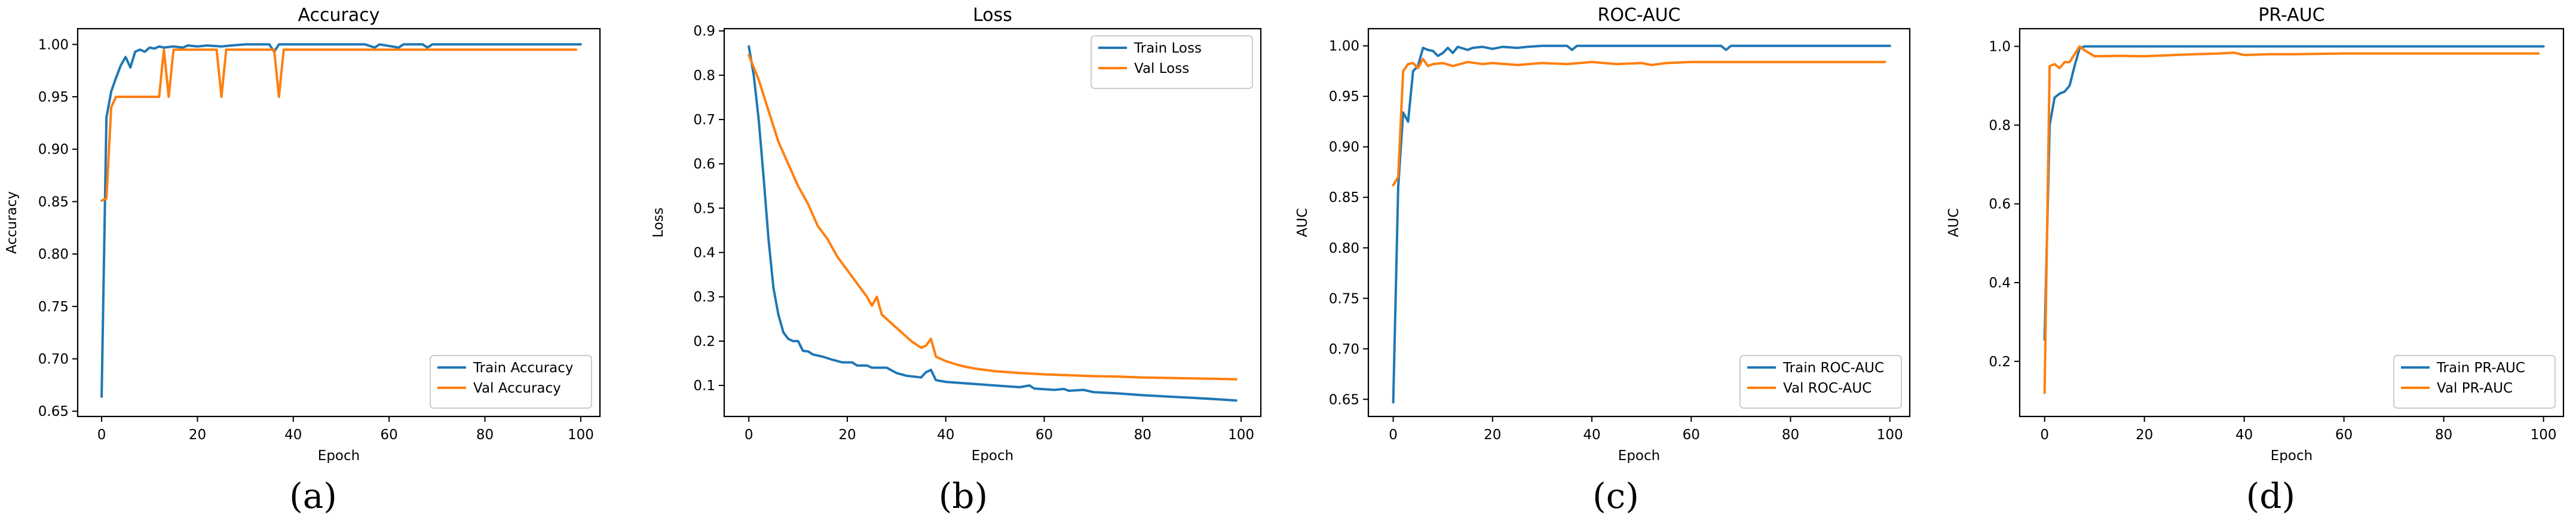 This screenshot has width=2576, height=530. I want to click on legend: Train Loss Val Loss, so click(1172, 62).